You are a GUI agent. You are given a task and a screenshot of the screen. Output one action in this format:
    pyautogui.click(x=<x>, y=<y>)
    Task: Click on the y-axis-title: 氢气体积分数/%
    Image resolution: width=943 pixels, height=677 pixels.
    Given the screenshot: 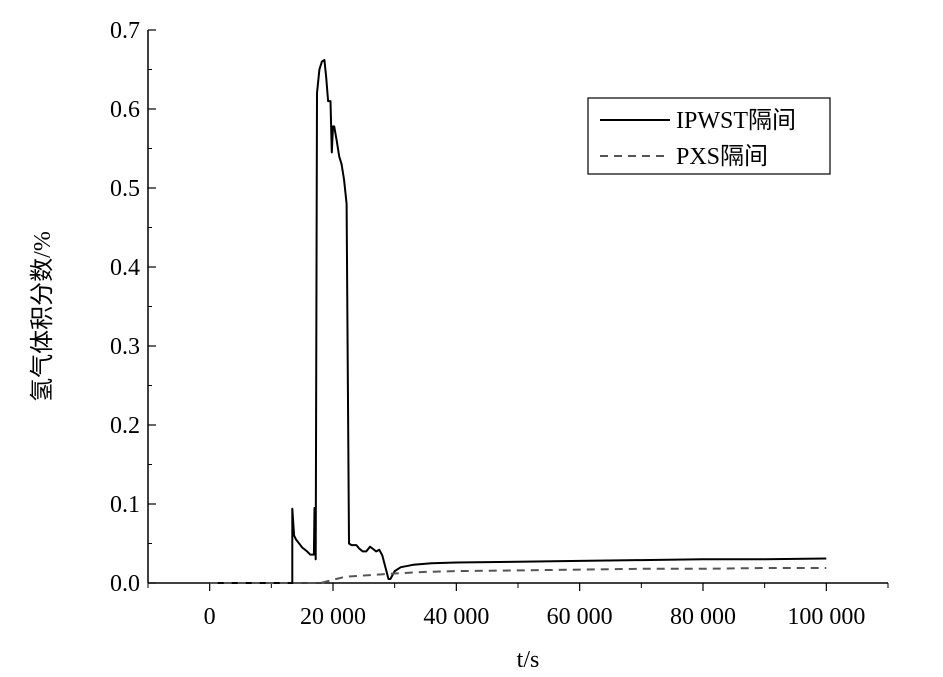 What is the action you would take?
    pyautogui.click(x=42, y=316)
    